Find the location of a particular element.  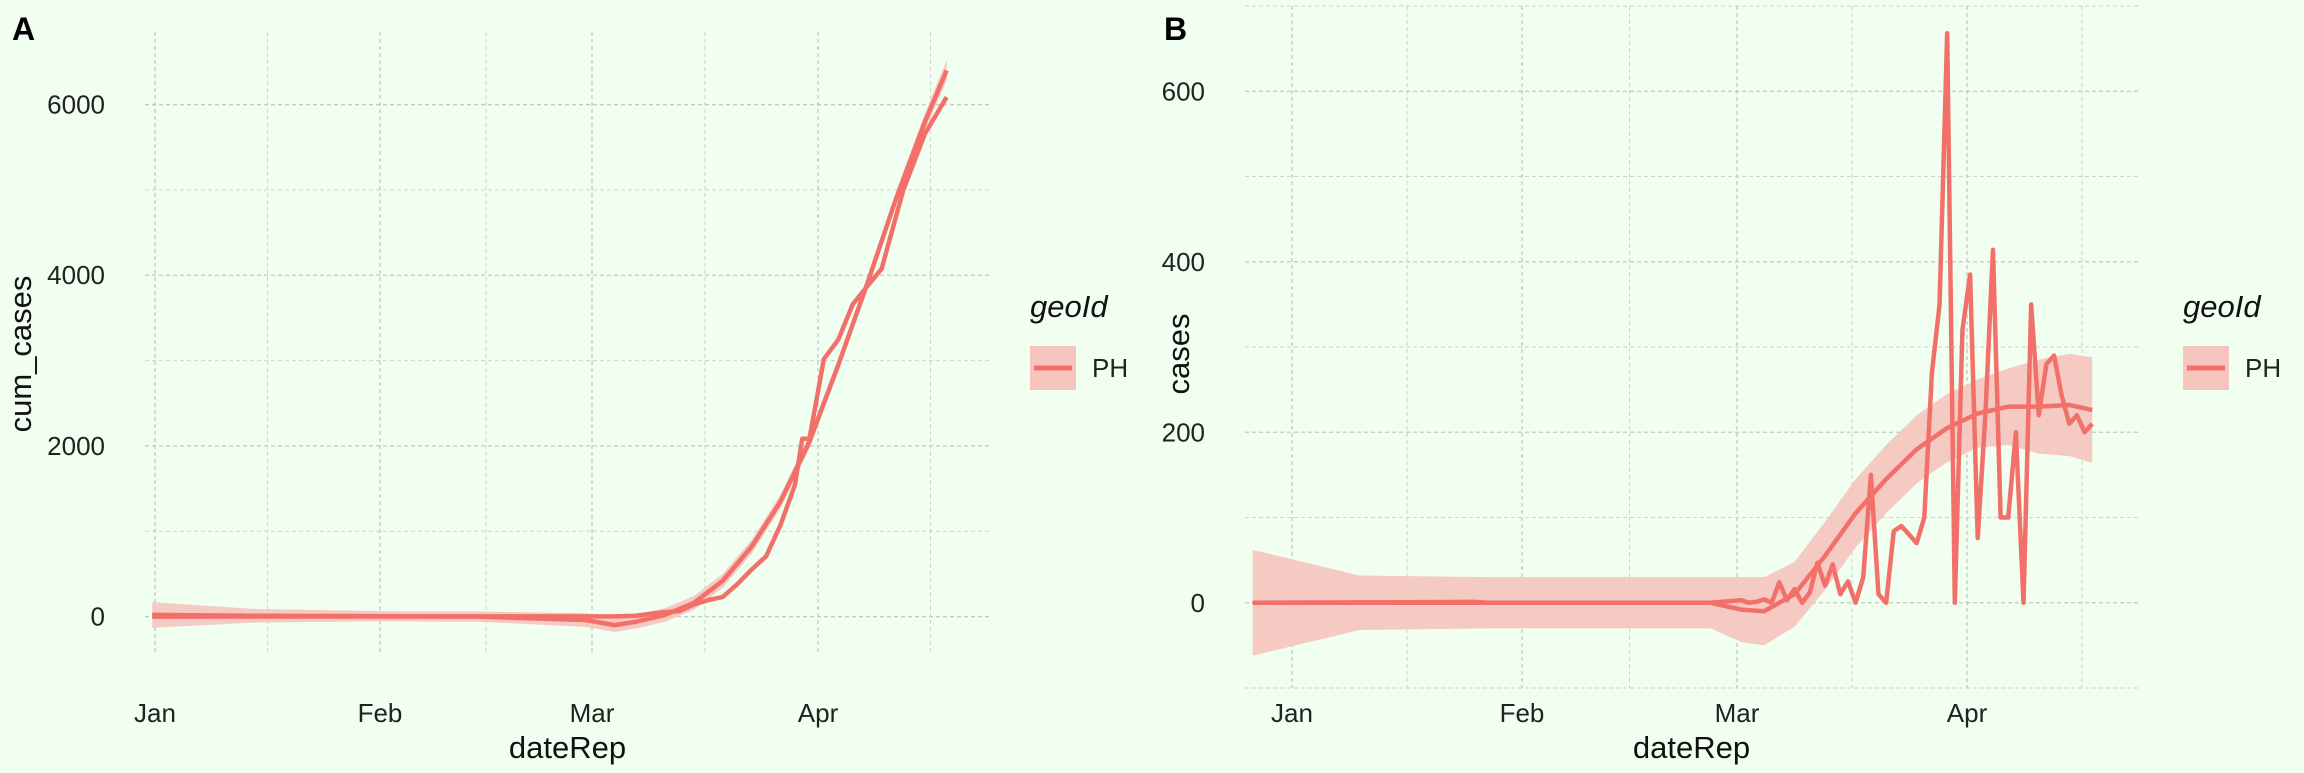

panel-tag-b: B is located at coordinates (1175, 29).